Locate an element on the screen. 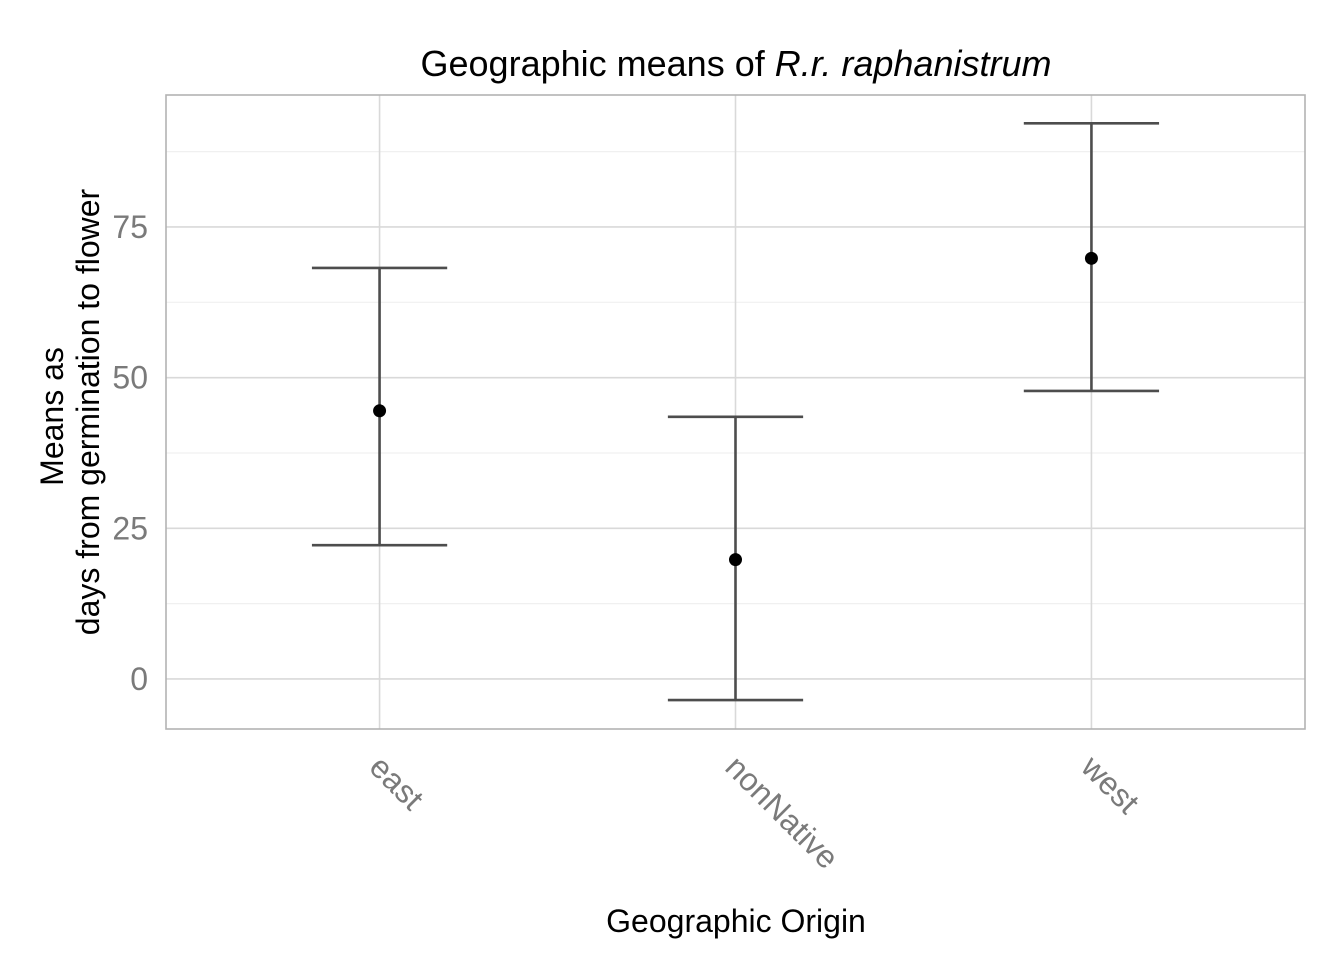 Image resolution: width=1344 pixels, height=960 pixels. y-axis-title-line-2: days from germination to flower is located at coordinates (88, 411).